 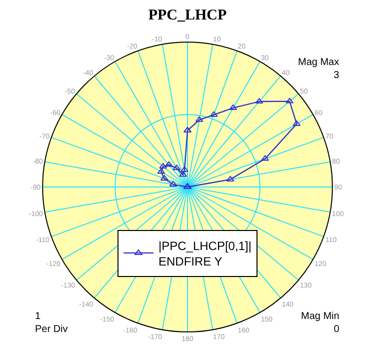 I want to click on legend-label: |PPC_LHCP[0,1]| ENDFIRE Y, so click(x=205, y=253).